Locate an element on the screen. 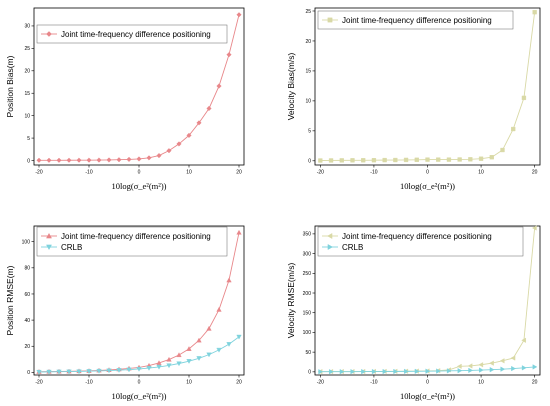 Image resolution: width=550 pixels, height=406 pixels. y-axis-label: Position RMSE(m) is located at coordinates (10, 300).